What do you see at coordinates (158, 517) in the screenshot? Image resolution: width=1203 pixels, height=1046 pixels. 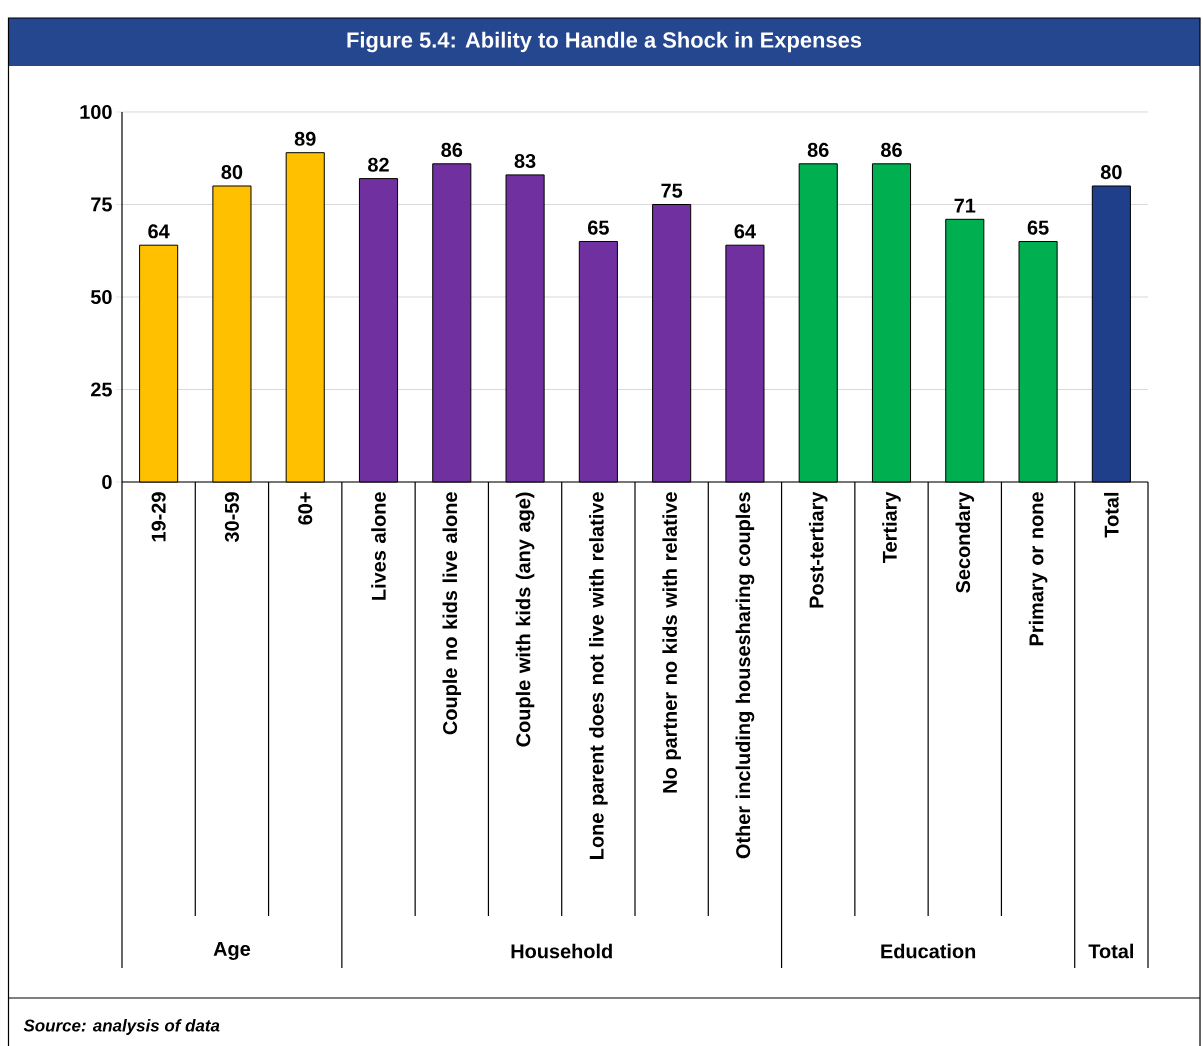 I see `x-tick-label: 19-29` at bounding box center [158, 517].